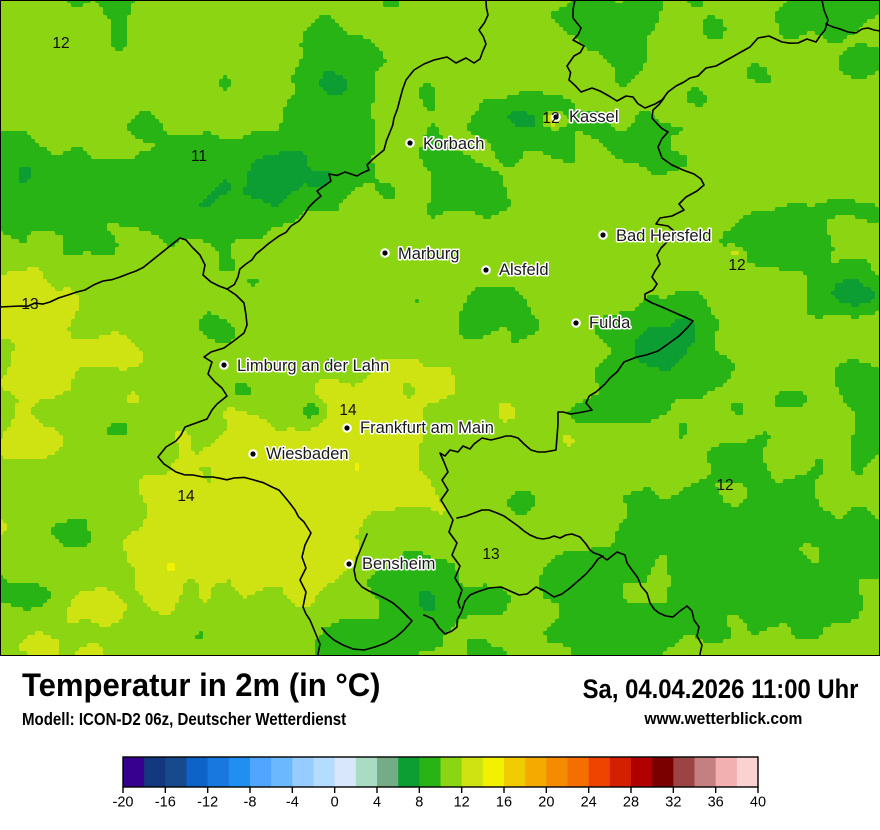 This screenshot has height=830, width=880. What do you see at coordinates (419, 803) in the screenshot?
I see `svg-text: 8` at bounding box center [419, 803].